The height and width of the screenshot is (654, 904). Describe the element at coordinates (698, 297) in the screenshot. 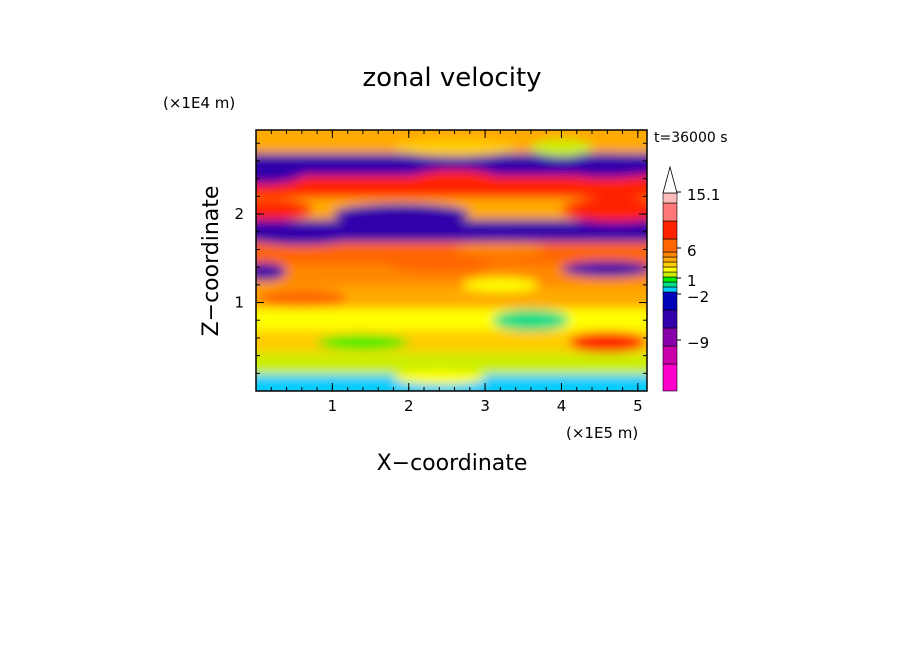

I see `colorbar-label: −2` at that location.